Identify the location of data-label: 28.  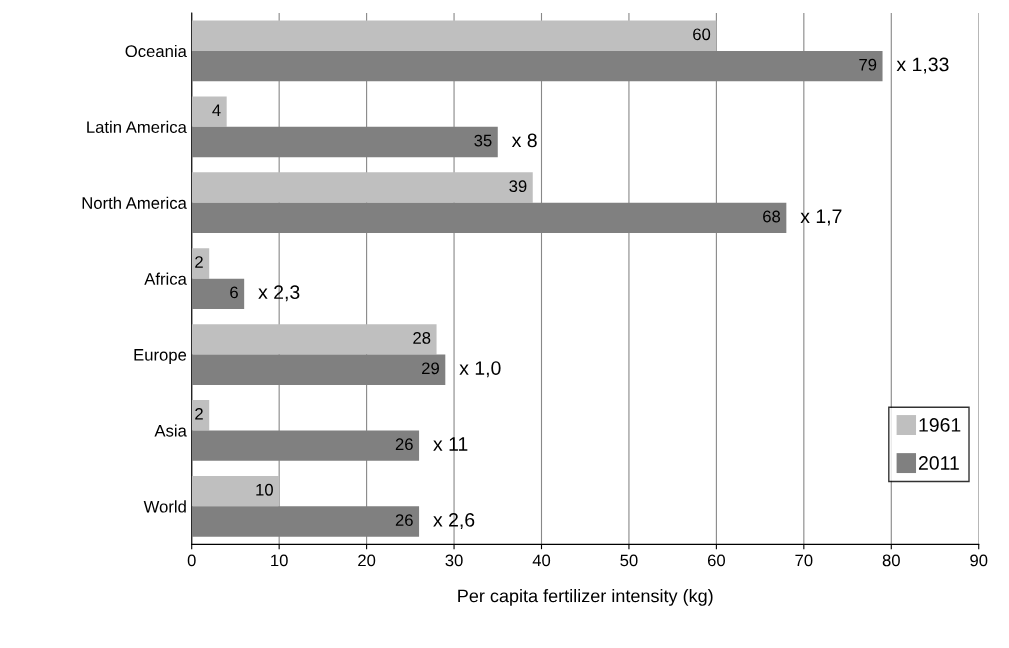
(422, 338).